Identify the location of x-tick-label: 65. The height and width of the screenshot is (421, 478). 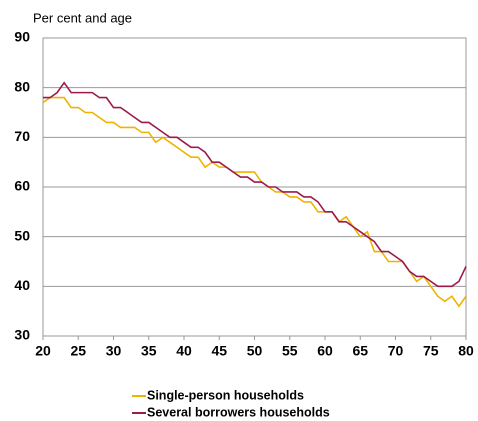
(360, 351).